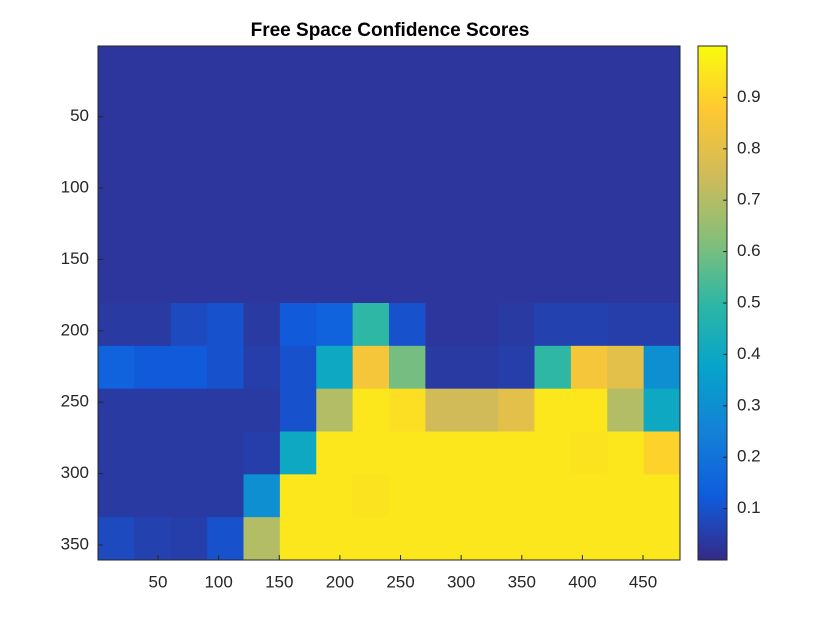 This screenshot has width=840, height=630. What do you see at coordinates (749, 301) in the screenshot?
I see `colorbar-tick-label: 0.5` at bounding box center [749, 301].